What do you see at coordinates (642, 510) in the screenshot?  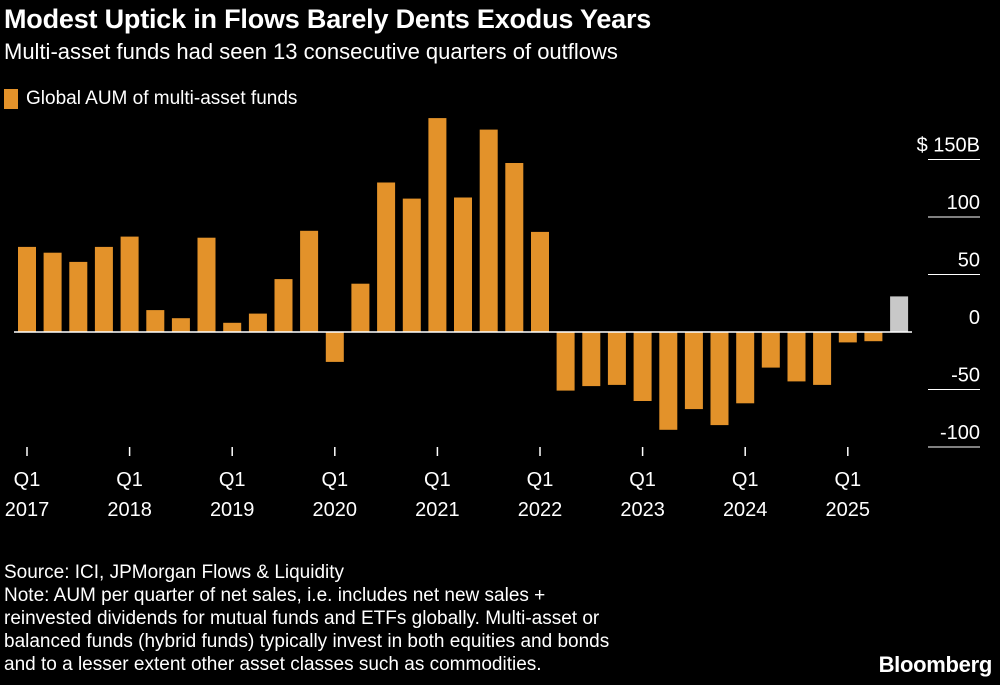 I see `x-tick-year: 2023` at bounding box center [642, 510].